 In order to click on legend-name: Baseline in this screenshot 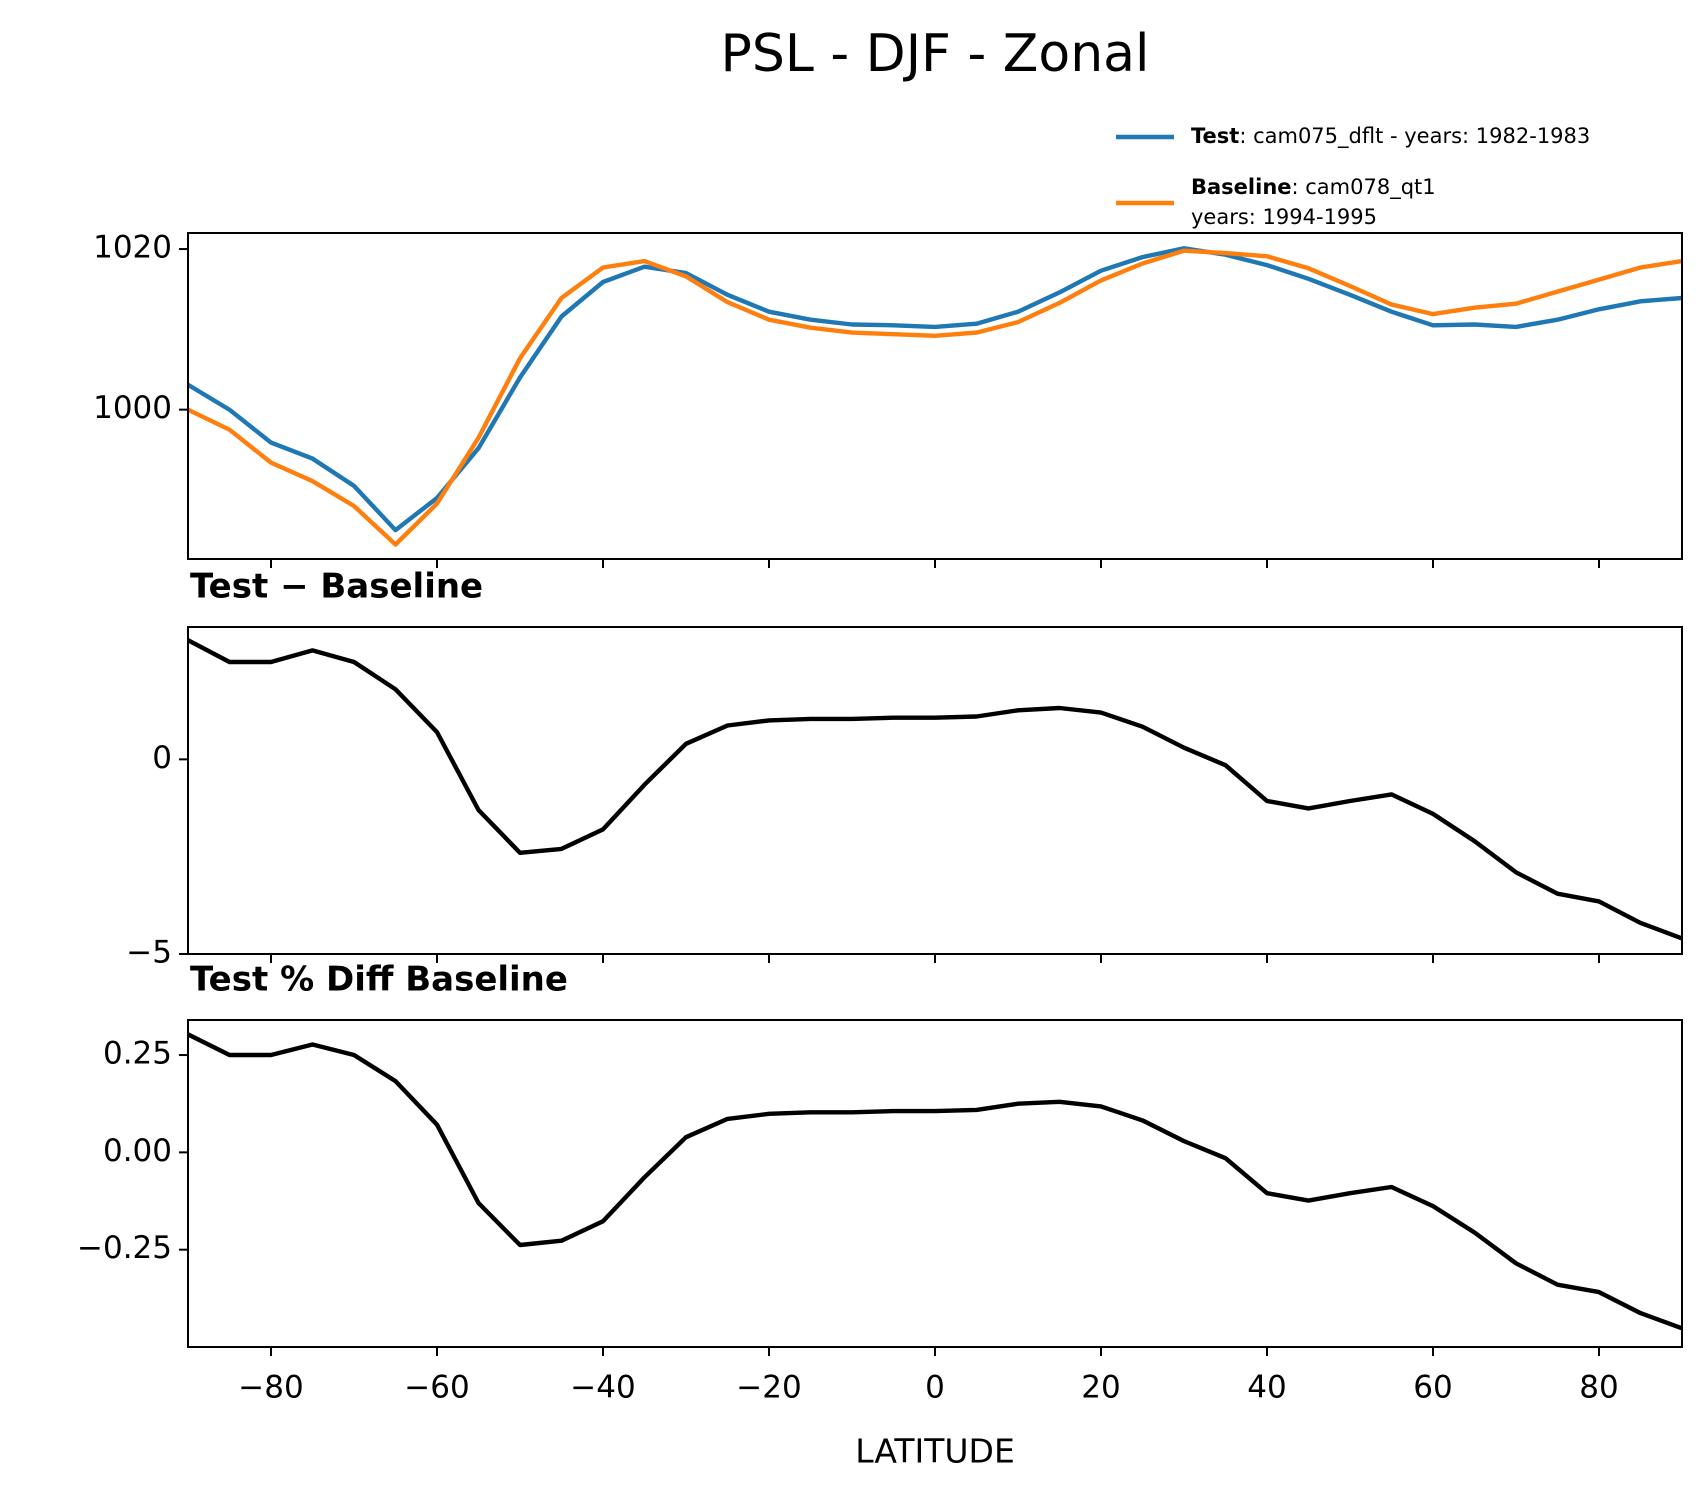, I will do `click(1241, 187)`.